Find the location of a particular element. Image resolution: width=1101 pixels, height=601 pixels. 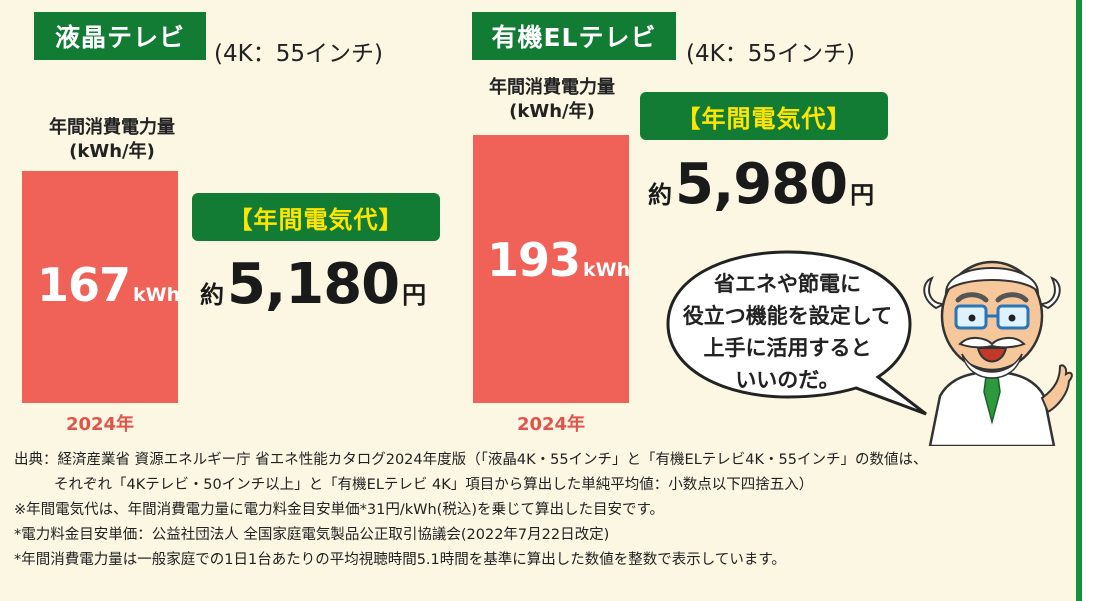

bar-lcd-2024 is located at coordinates (100, 287).